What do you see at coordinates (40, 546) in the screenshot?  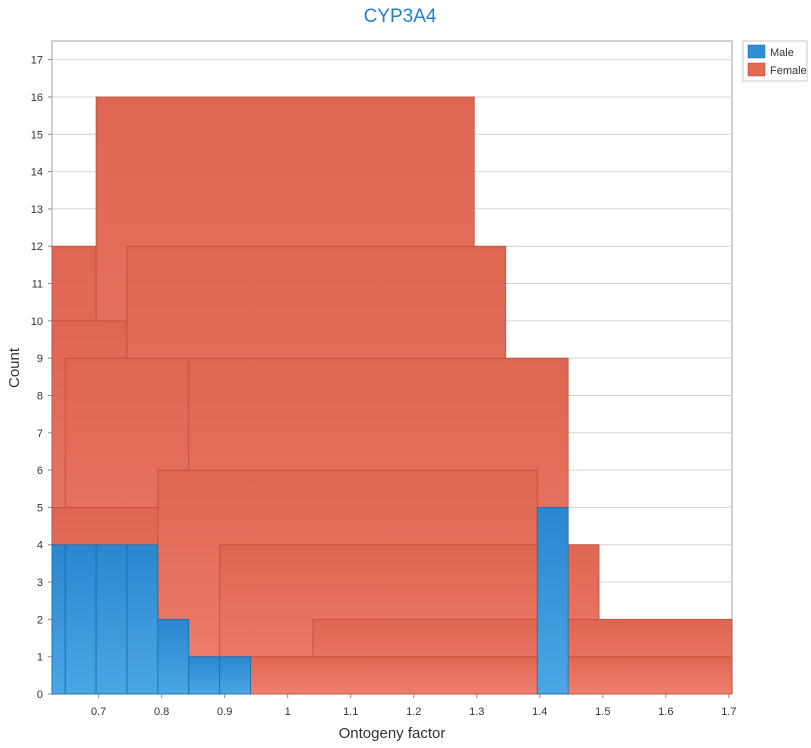 I see `y-tick-label: 4` at bounding box center [40, 546].